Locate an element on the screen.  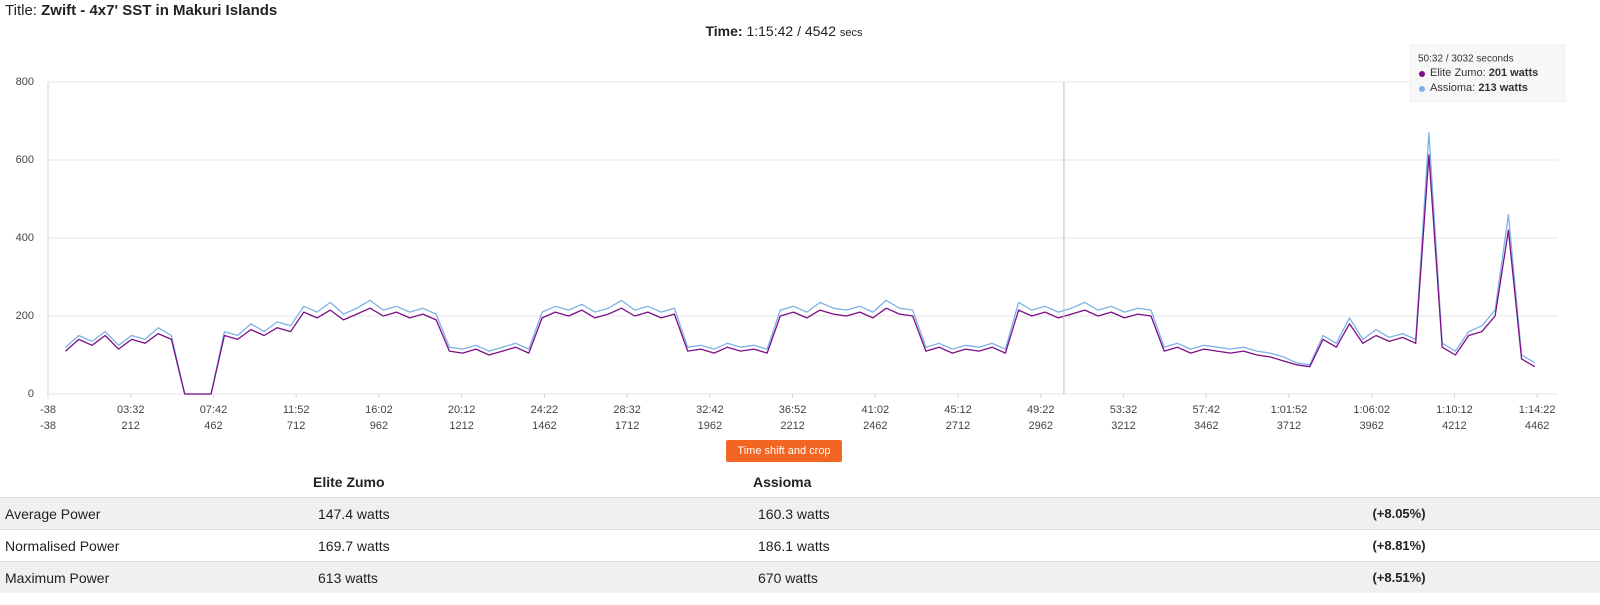
cell-value: 147.4 watts is located at coordinates (533, 513).